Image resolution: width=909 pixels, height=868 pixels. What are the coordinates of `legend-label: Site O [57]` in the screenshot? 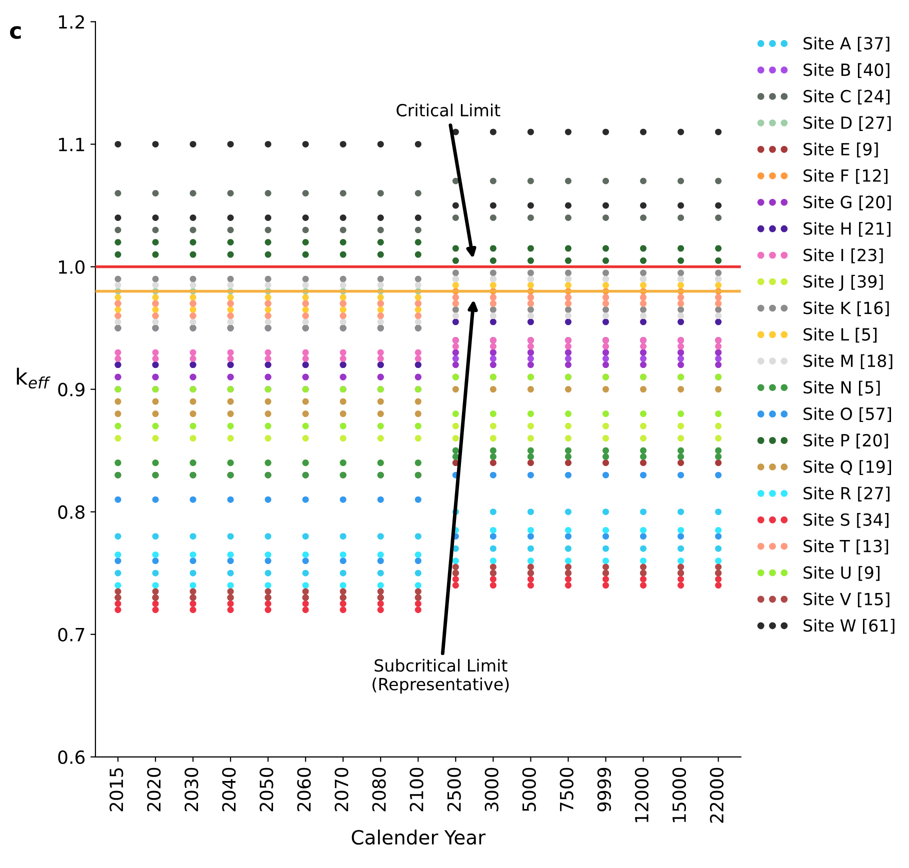 It's located at (847, 414).